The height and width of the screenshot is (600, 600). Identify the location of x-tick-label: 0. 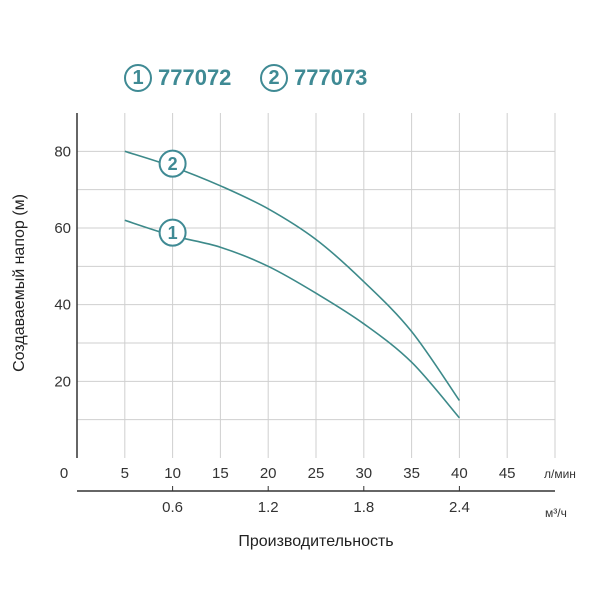
(64, 473).